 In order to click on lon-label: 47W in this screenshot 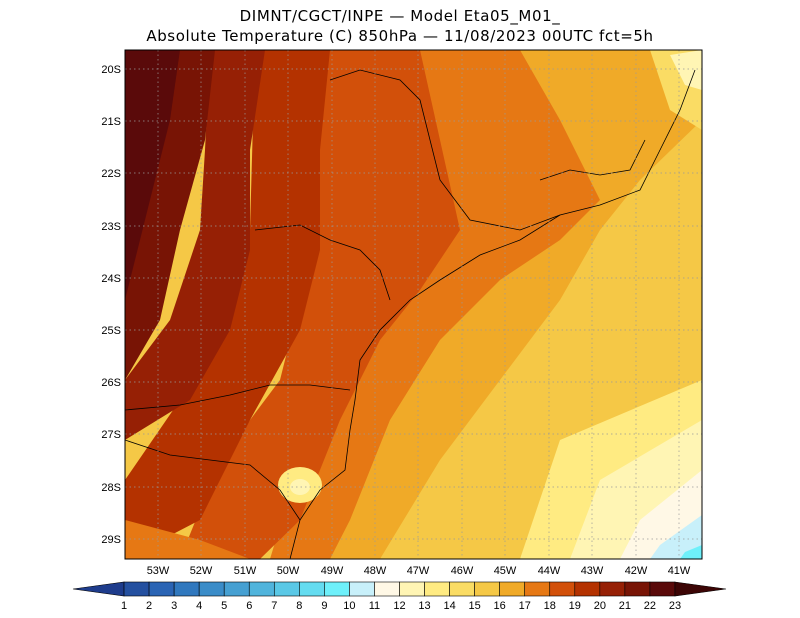, I will do `click(418, 571)`.